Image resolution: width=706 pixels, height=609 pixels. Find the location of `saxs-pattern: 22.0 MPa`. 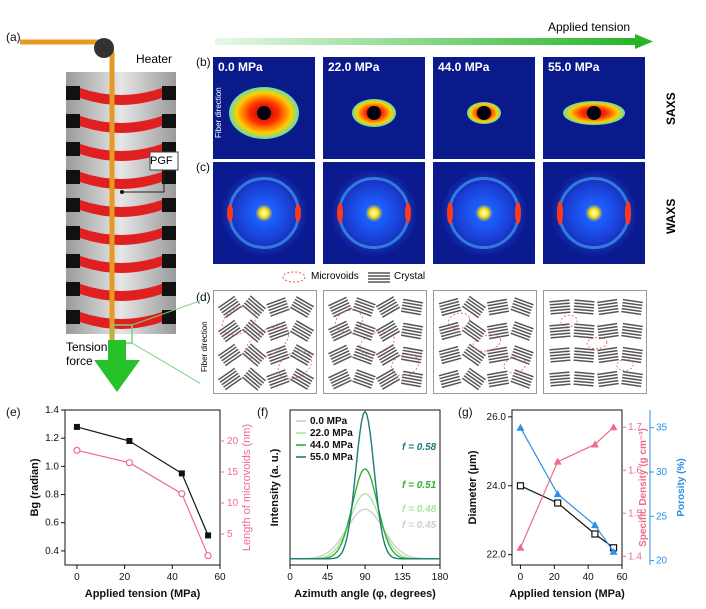

saxs-pattern: 22.0 MPa is located at coordinates (374, 108).